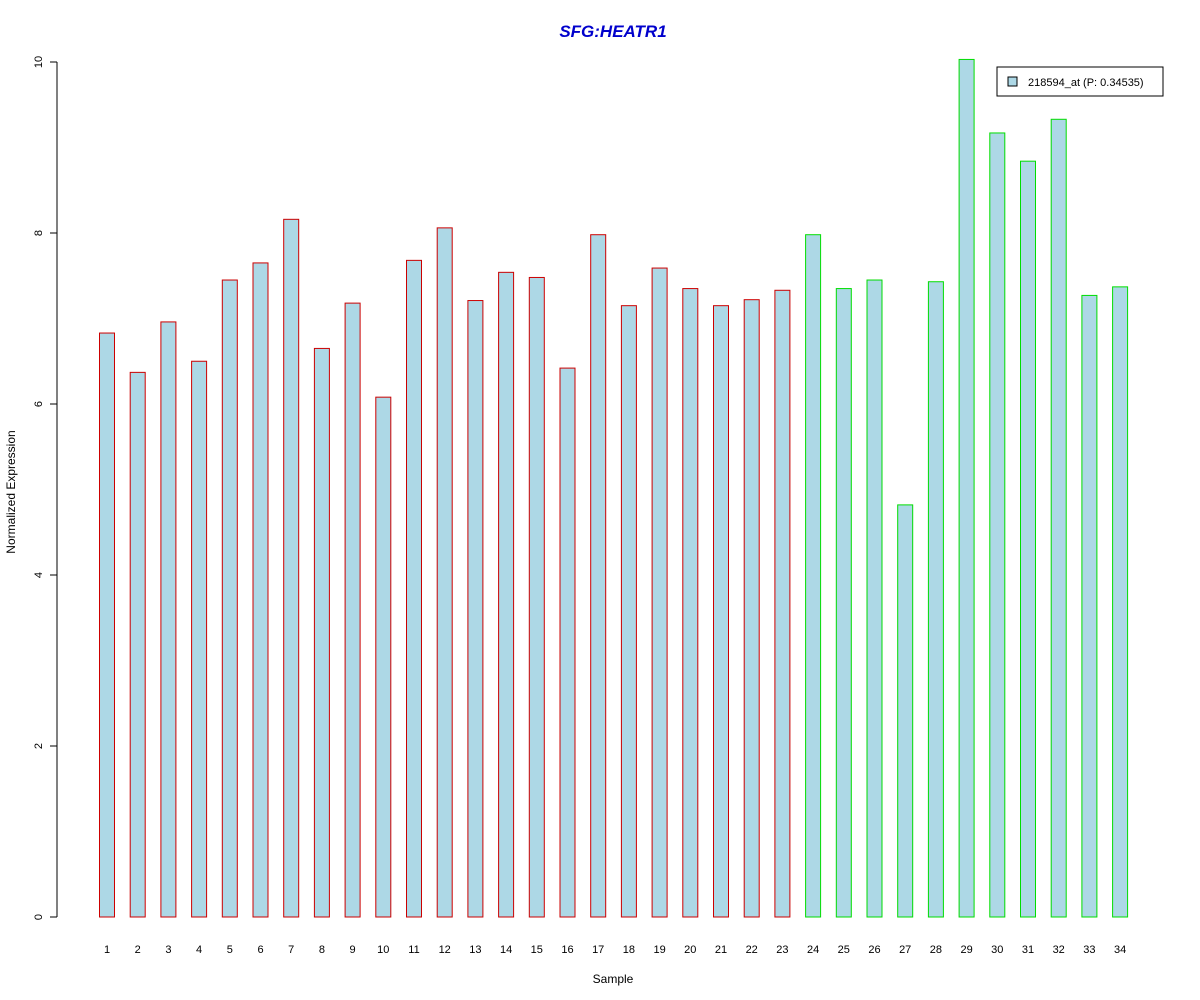  Describe the element at coordinates (383, 950) in the screenshot. I see `x-tick-label: 10` at that location.